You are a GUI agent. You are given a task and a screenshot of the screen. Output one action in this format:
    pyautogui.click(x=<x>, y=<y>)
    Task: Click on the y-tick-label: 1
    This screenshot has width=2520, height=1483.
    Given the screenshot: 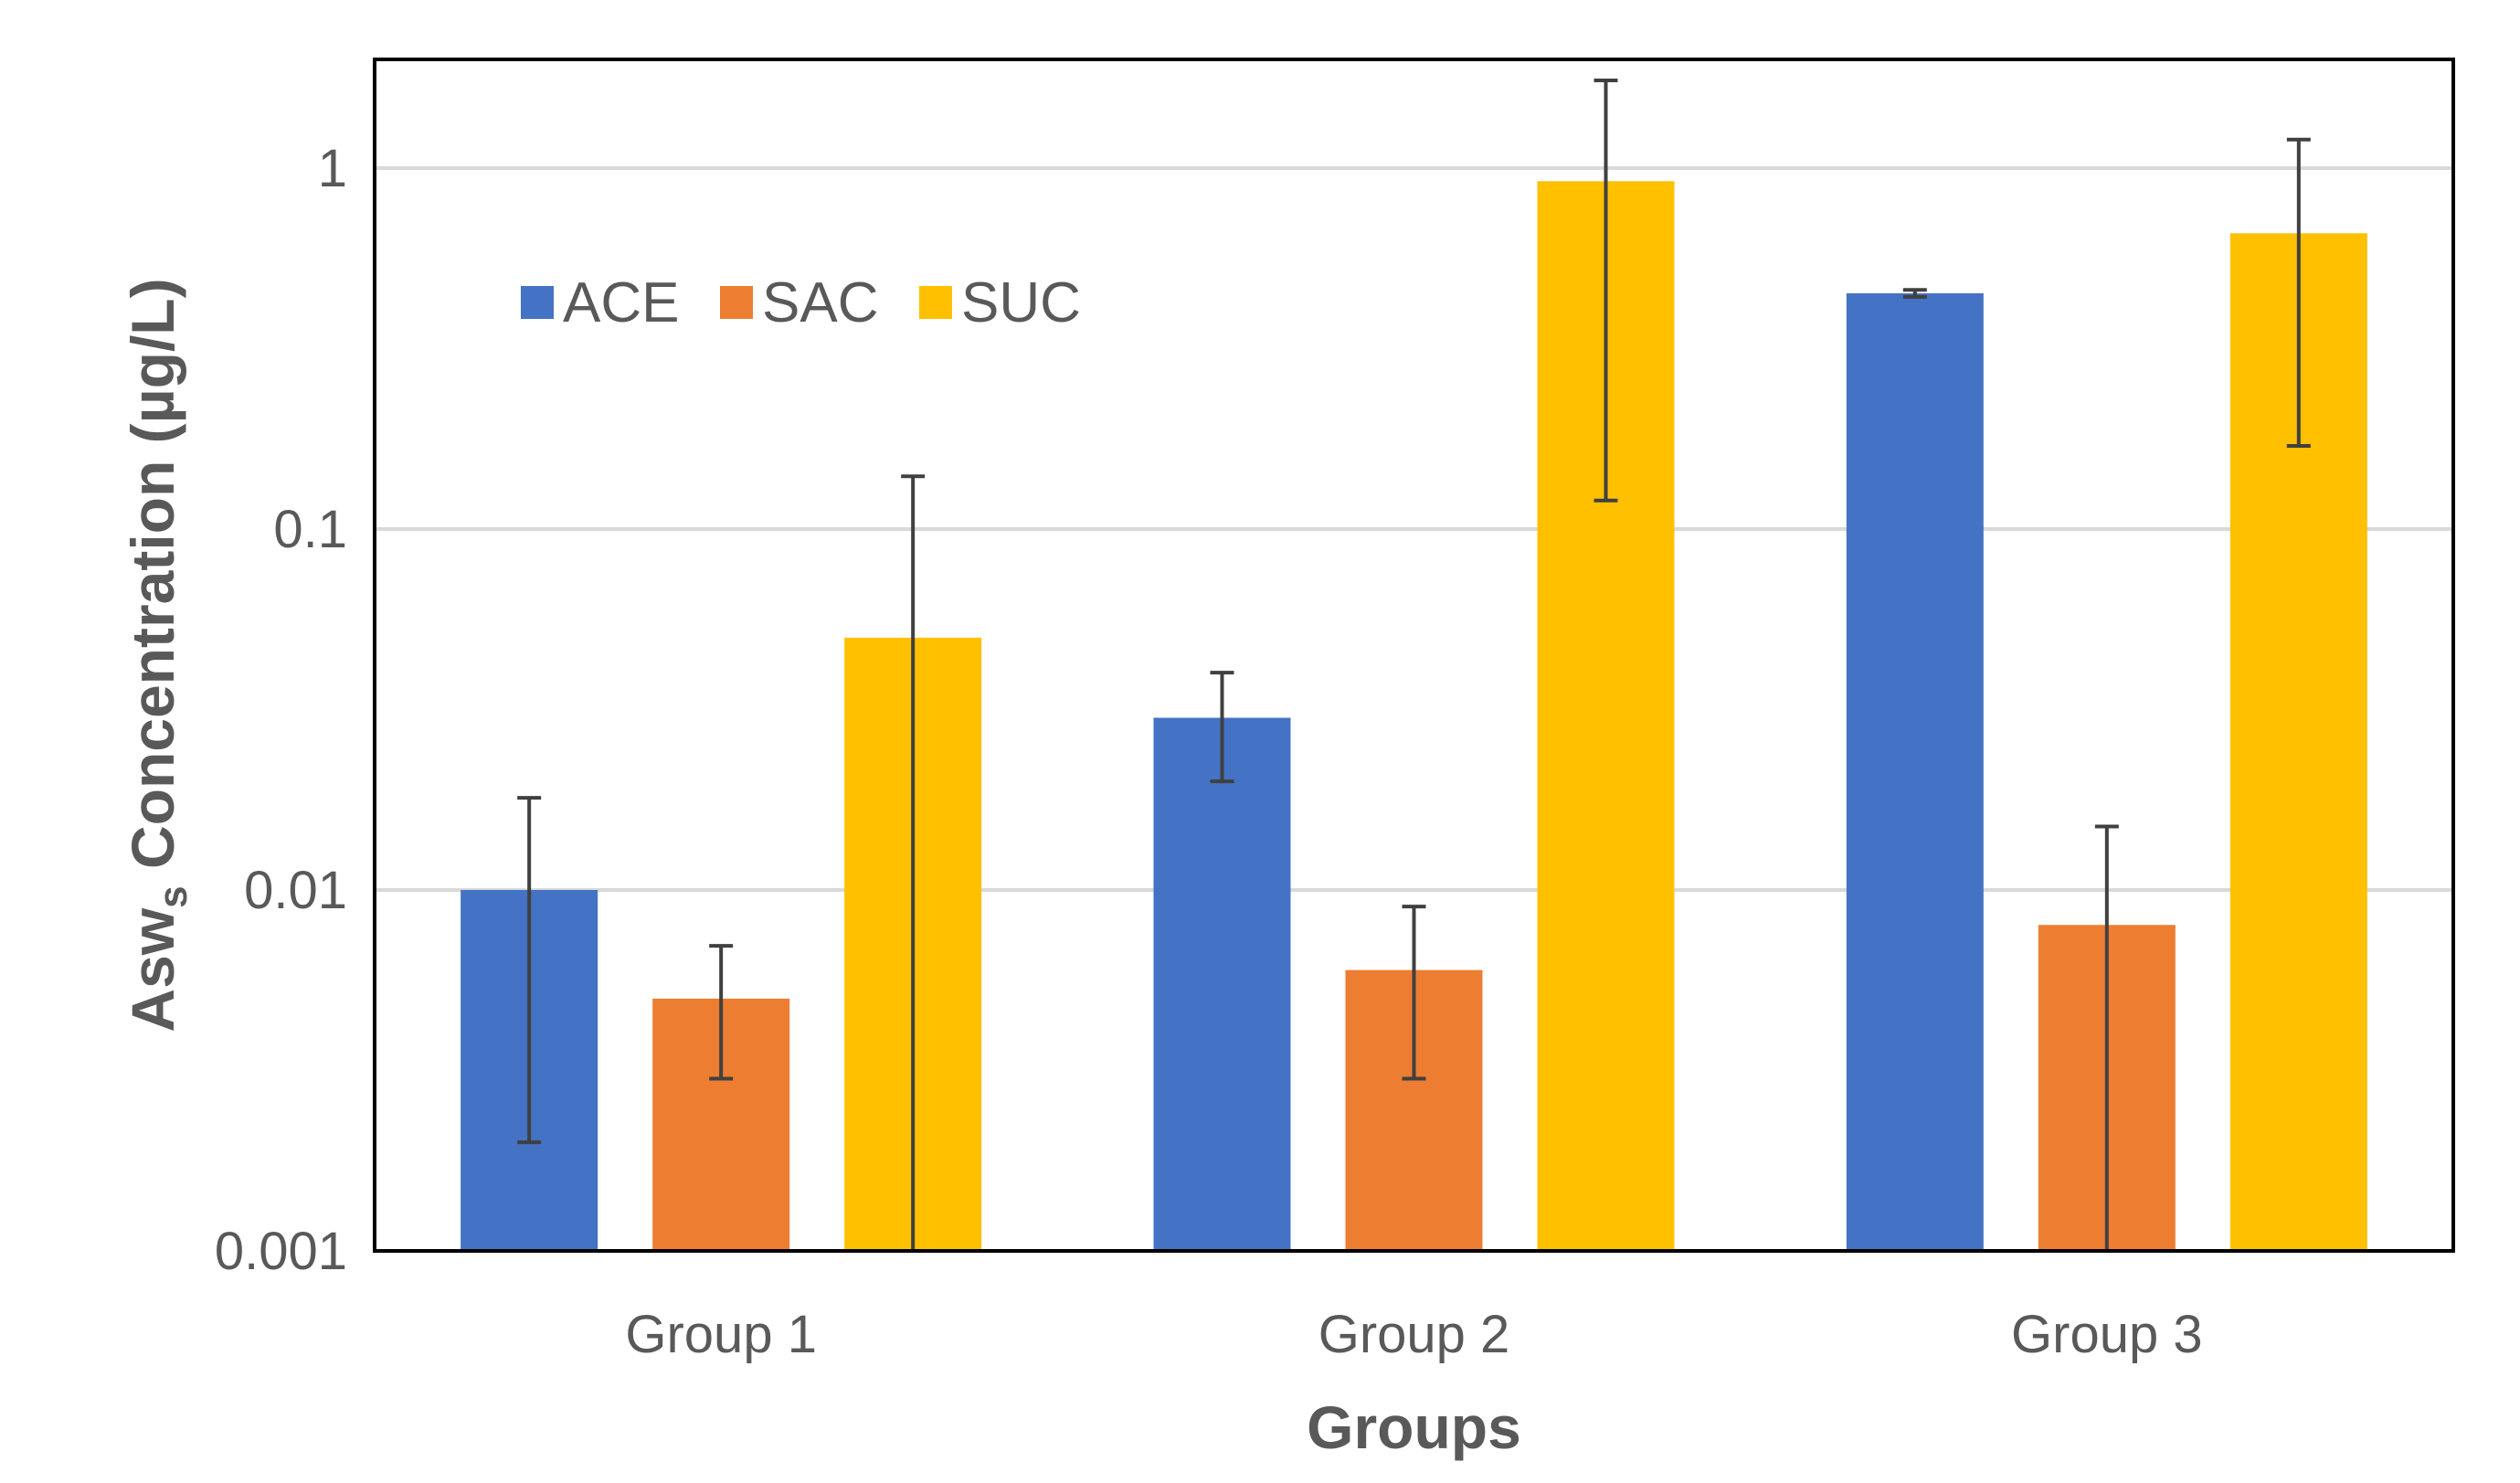 What is the action you would take?
    pyautogui.click(x=333, y=169)
    